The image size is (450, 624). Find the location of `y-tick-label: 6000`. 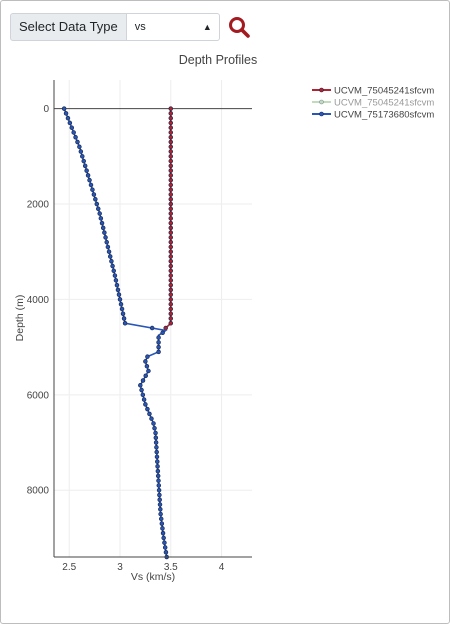

y-tick-label: 6000 is located at coordinates (38, 395).